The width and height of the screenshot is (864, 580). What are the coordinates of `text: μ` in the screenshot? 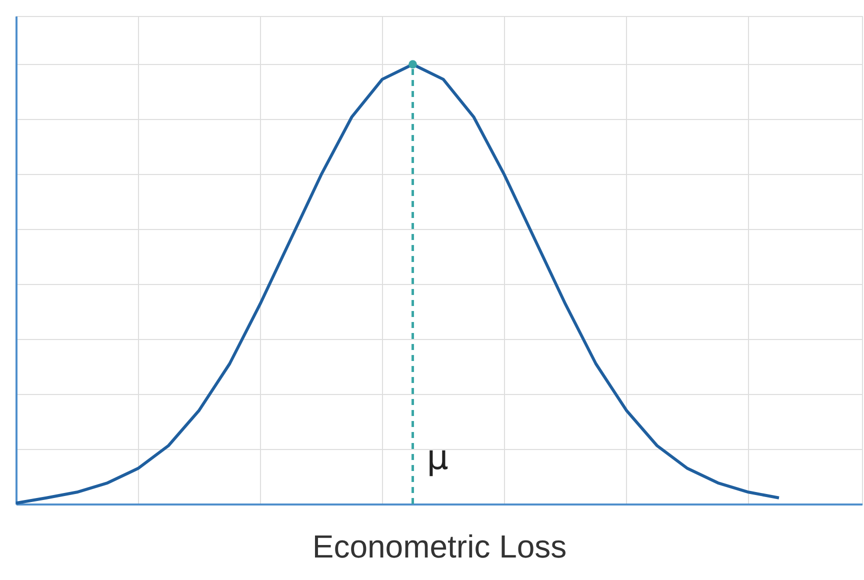 It's located at (437, 458).